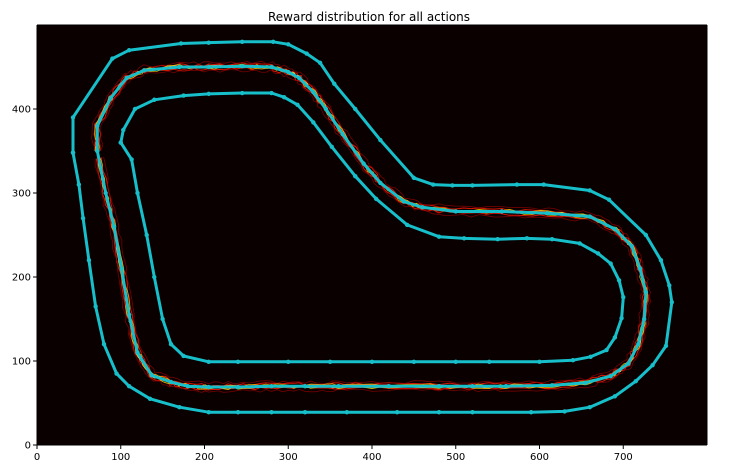  Describe the element at coordinates (369, 17) in the screenshot. I see `chart-title: Reward distribution for all actions` at that location.